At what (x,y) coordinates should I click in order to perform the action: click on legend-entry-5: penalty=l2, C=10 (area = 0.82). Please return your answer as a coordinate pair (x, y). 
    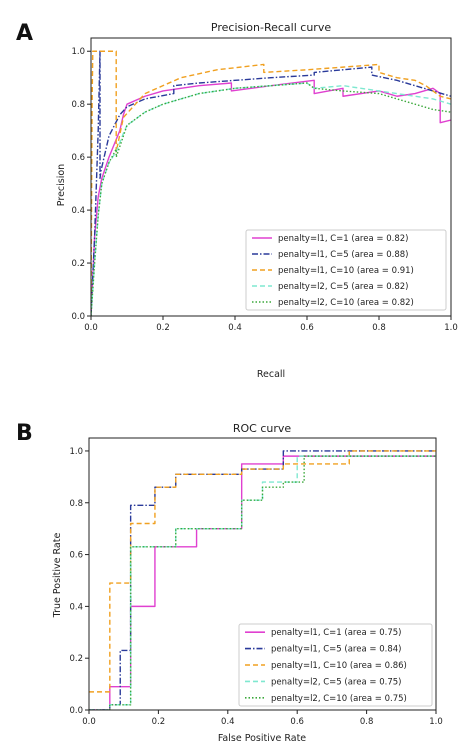
    Looking at the image, I should click on (346, 303).